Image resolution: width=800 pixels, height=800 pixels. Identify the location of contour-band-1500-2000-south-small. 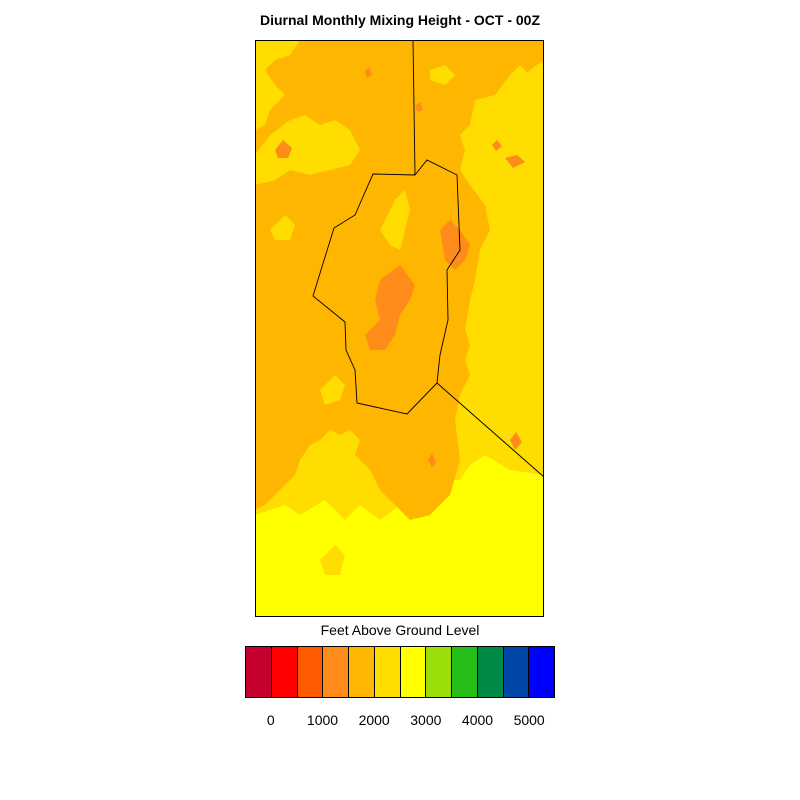
(432, 460).